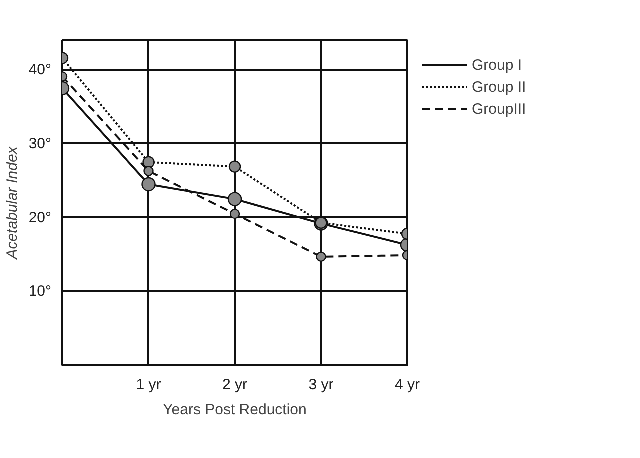  I want to click on x-tick-label: 3 yr, so click(321, 385).